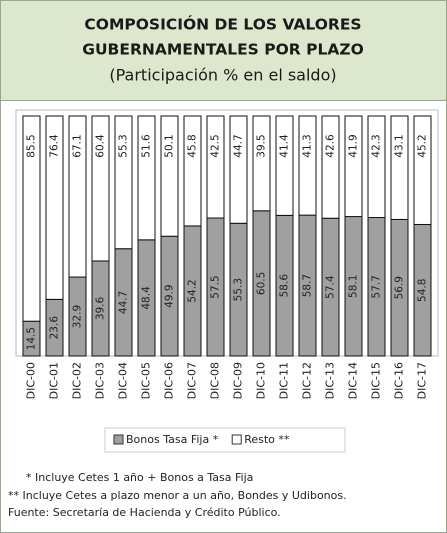  I want to click on data-label: 58.1, so click(354, 286).